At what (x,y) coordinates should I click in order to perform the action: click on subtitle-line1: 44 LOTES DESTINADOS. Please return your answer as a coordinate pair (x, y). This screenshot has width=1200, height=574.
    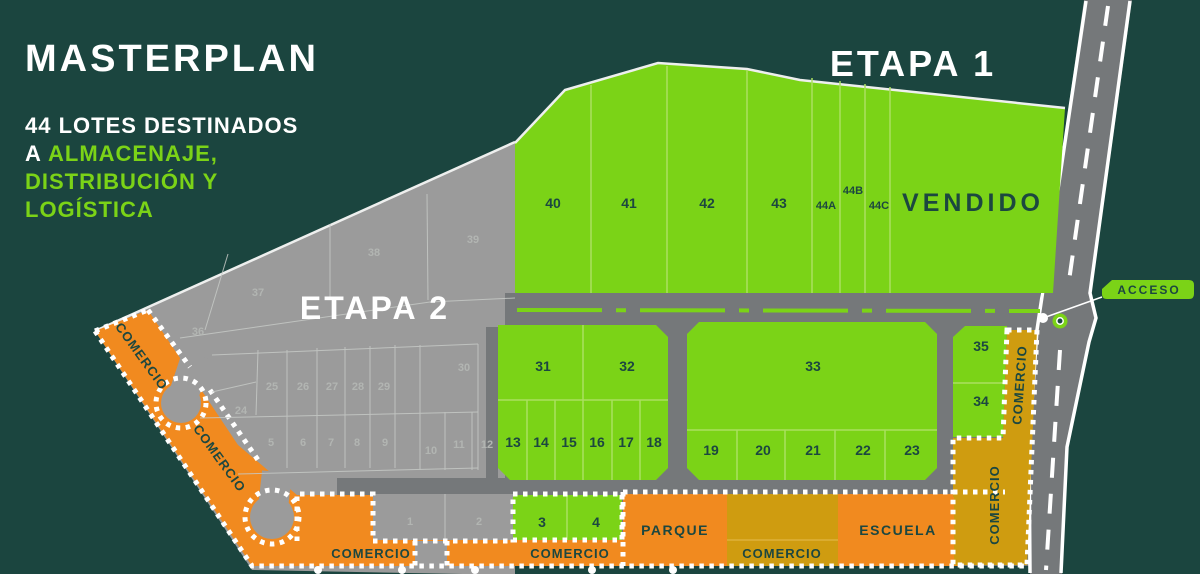
    Looking at the image, I should click on (161, 125).